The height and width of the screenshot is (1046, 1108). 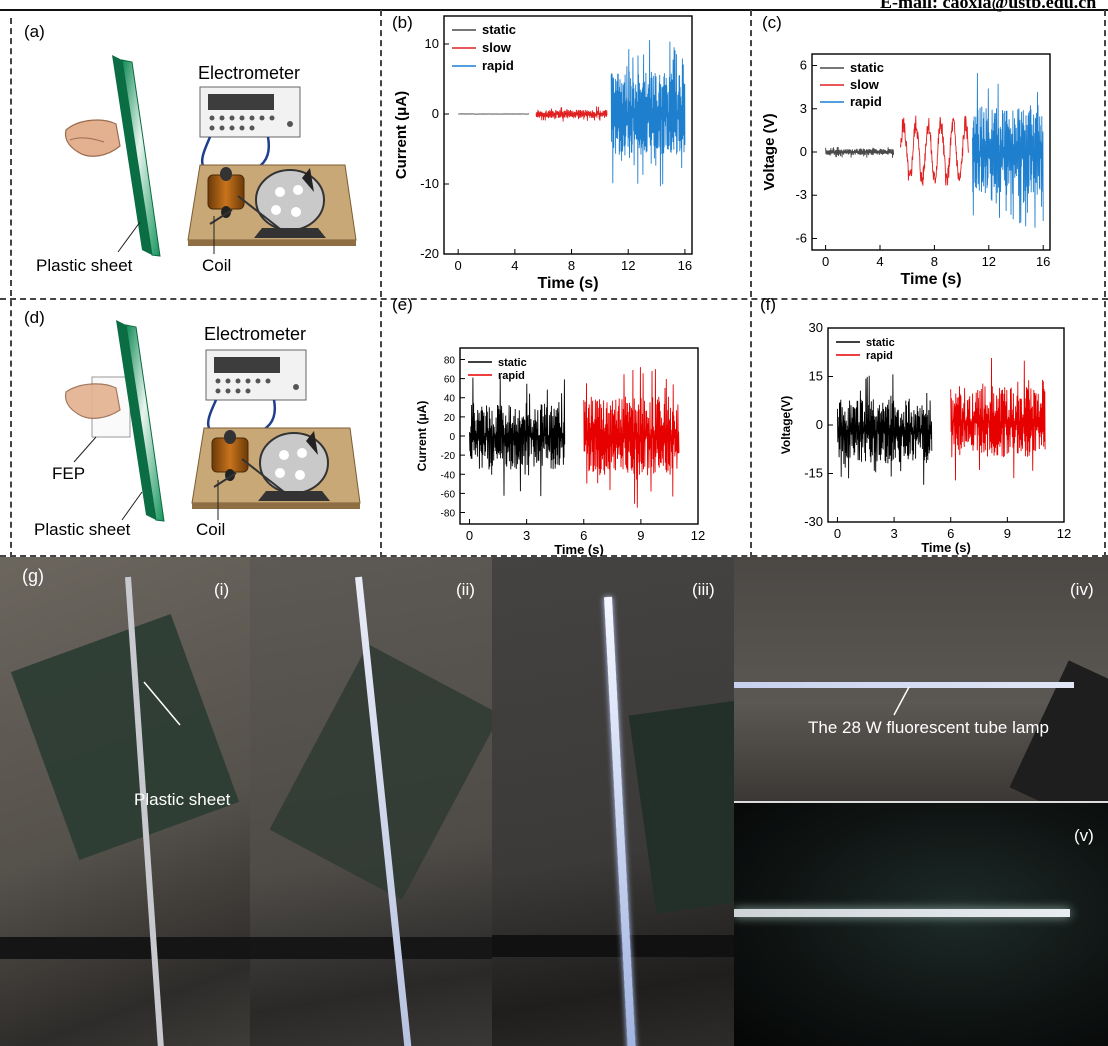 What do you see at coordinates (816, 327) in the screenshot?
I see `y-tick-label-f: 30` at bounding box center [816, 327].